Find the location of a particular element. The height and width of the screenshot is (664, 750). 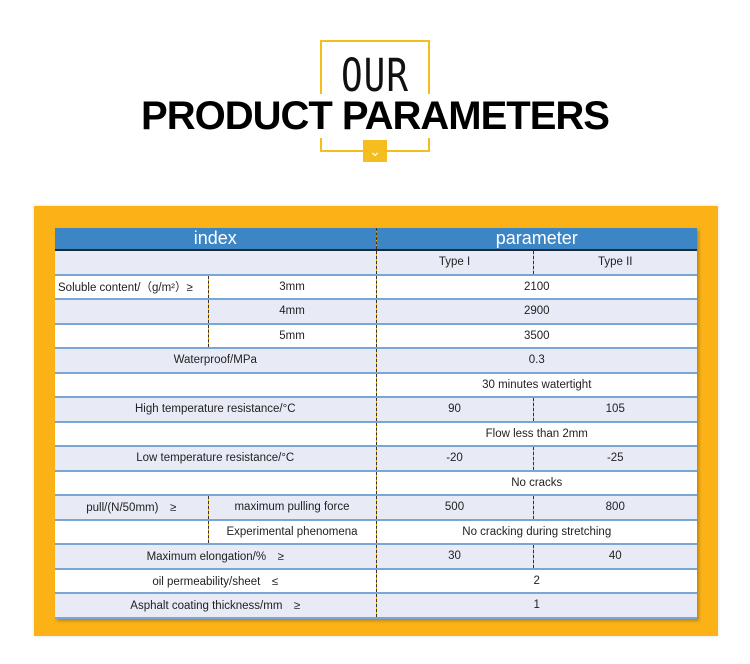

table-row: High temperature resistance/°C 90 105 is located at coordinates (376, 410).